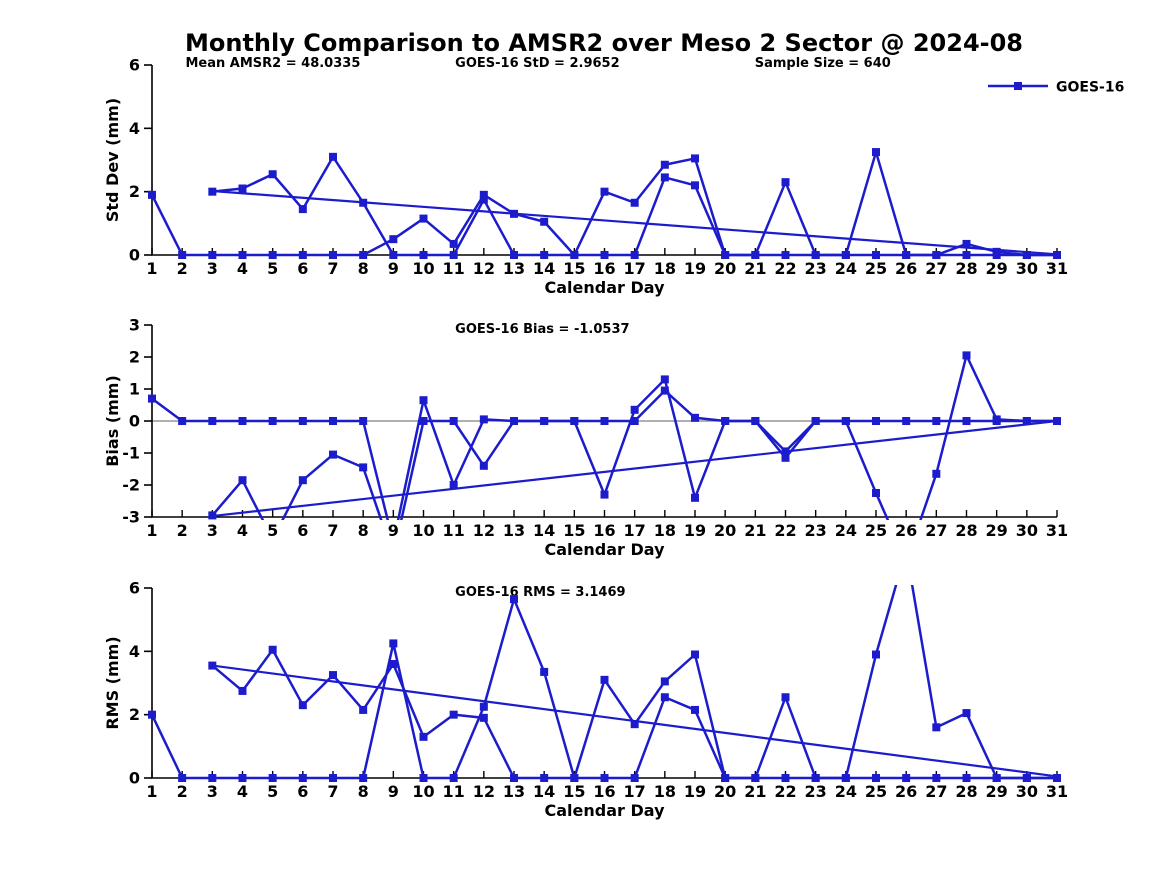  What do you see at coordinates (725, 530) in the screenshot?
I see `x-tick-label: 20` at bounding box center [725, 530].